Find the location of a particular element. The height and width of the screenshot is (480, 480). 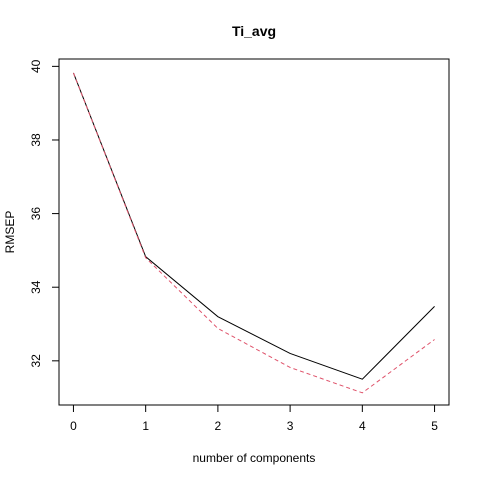

x-tick-label-0: 0 is located at coordinates (73, 426).